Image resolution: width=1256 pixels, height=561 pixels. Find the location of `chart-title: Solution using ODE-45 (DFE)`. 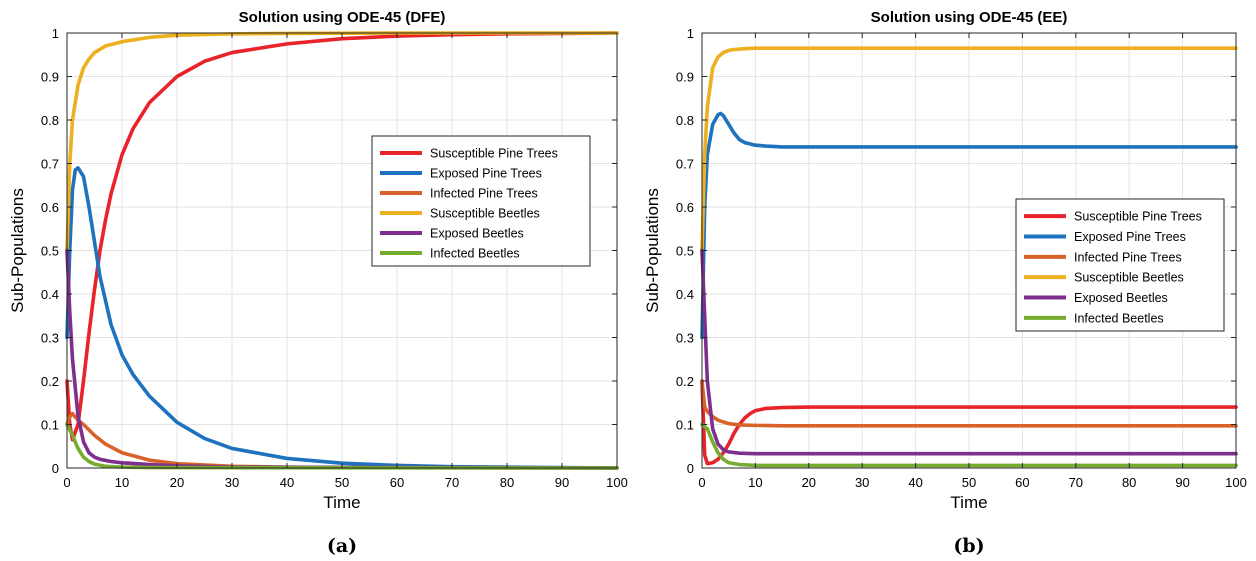

chart-title: Solution using ODE-45 (DFE) is located at coordinates (342, 17).